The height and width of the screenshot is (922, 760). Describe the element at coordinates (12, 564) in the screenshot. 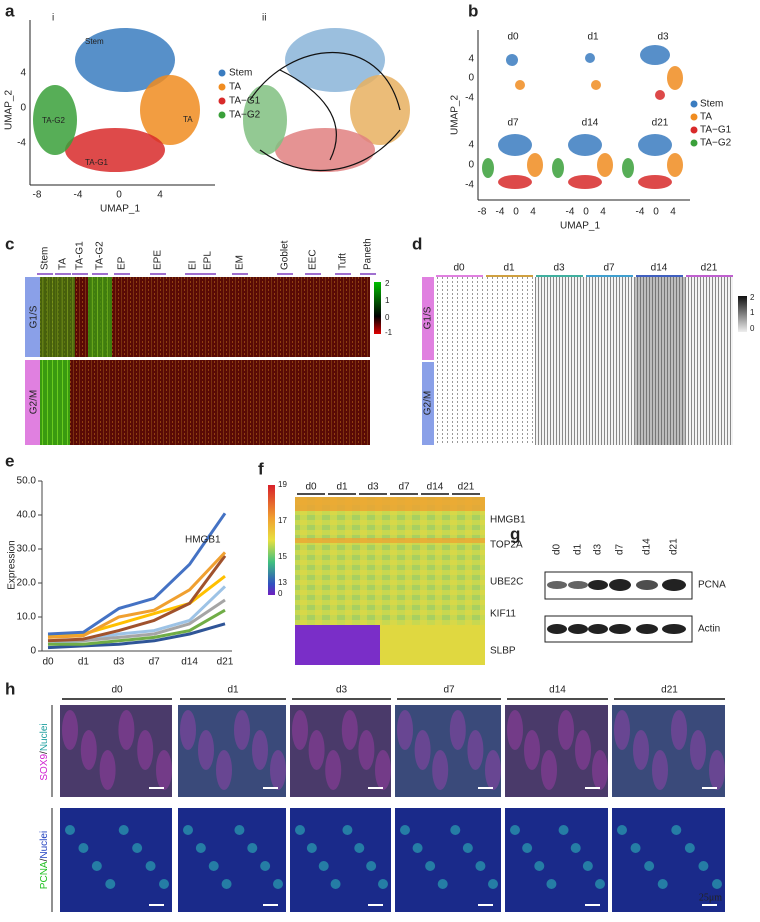

I see `axis-label: Expression` at that location.